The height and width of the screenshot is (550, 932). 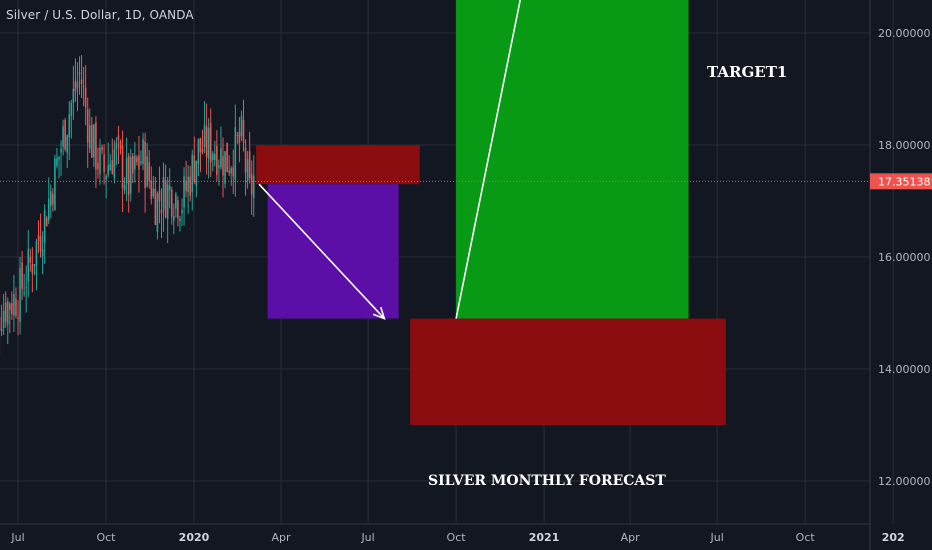 I want to click on svg-text: 17.35138, so click(x=904, y=181).